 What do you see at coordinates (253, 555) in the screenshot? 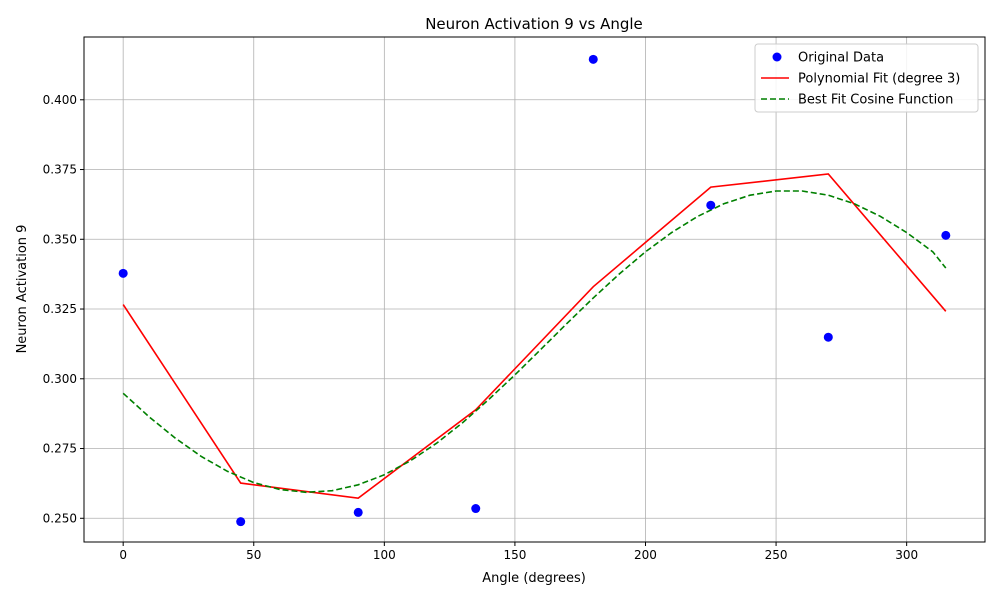
I see `x-tick-label: 50` at bounding box center [253, 555].